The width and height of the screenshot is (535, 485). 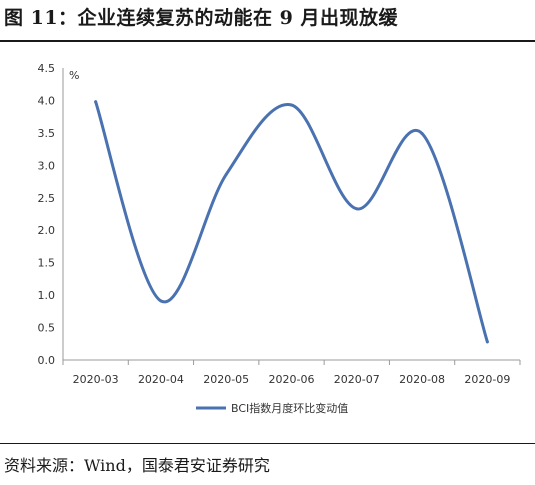 What do you see at coordinates (267, 443) in the screenshot?
I see `source-divider` at bounding box center [267, 443].